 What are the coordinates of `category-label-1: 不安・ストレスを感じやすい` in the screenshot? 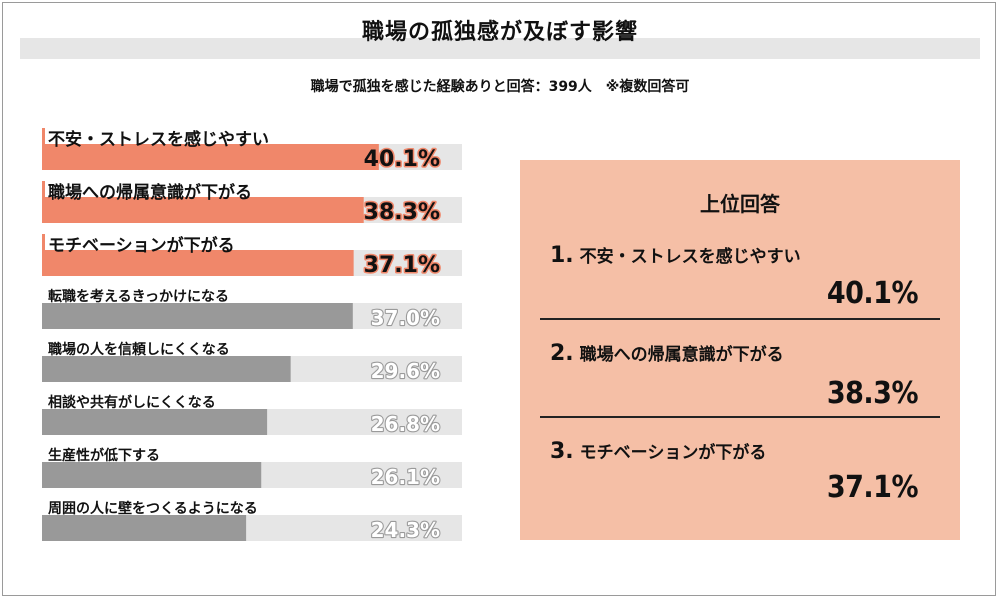 It's located at (158, 139).